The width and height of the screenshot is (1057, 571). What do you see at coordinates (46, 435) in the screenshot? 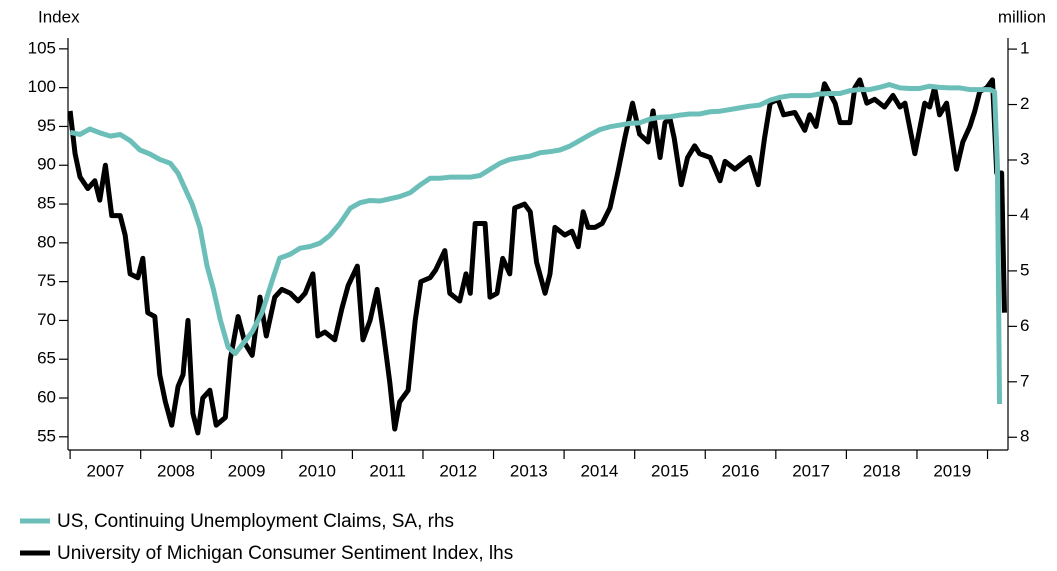
I see `y-tick-label: 55` at bounding box center [46, 435].